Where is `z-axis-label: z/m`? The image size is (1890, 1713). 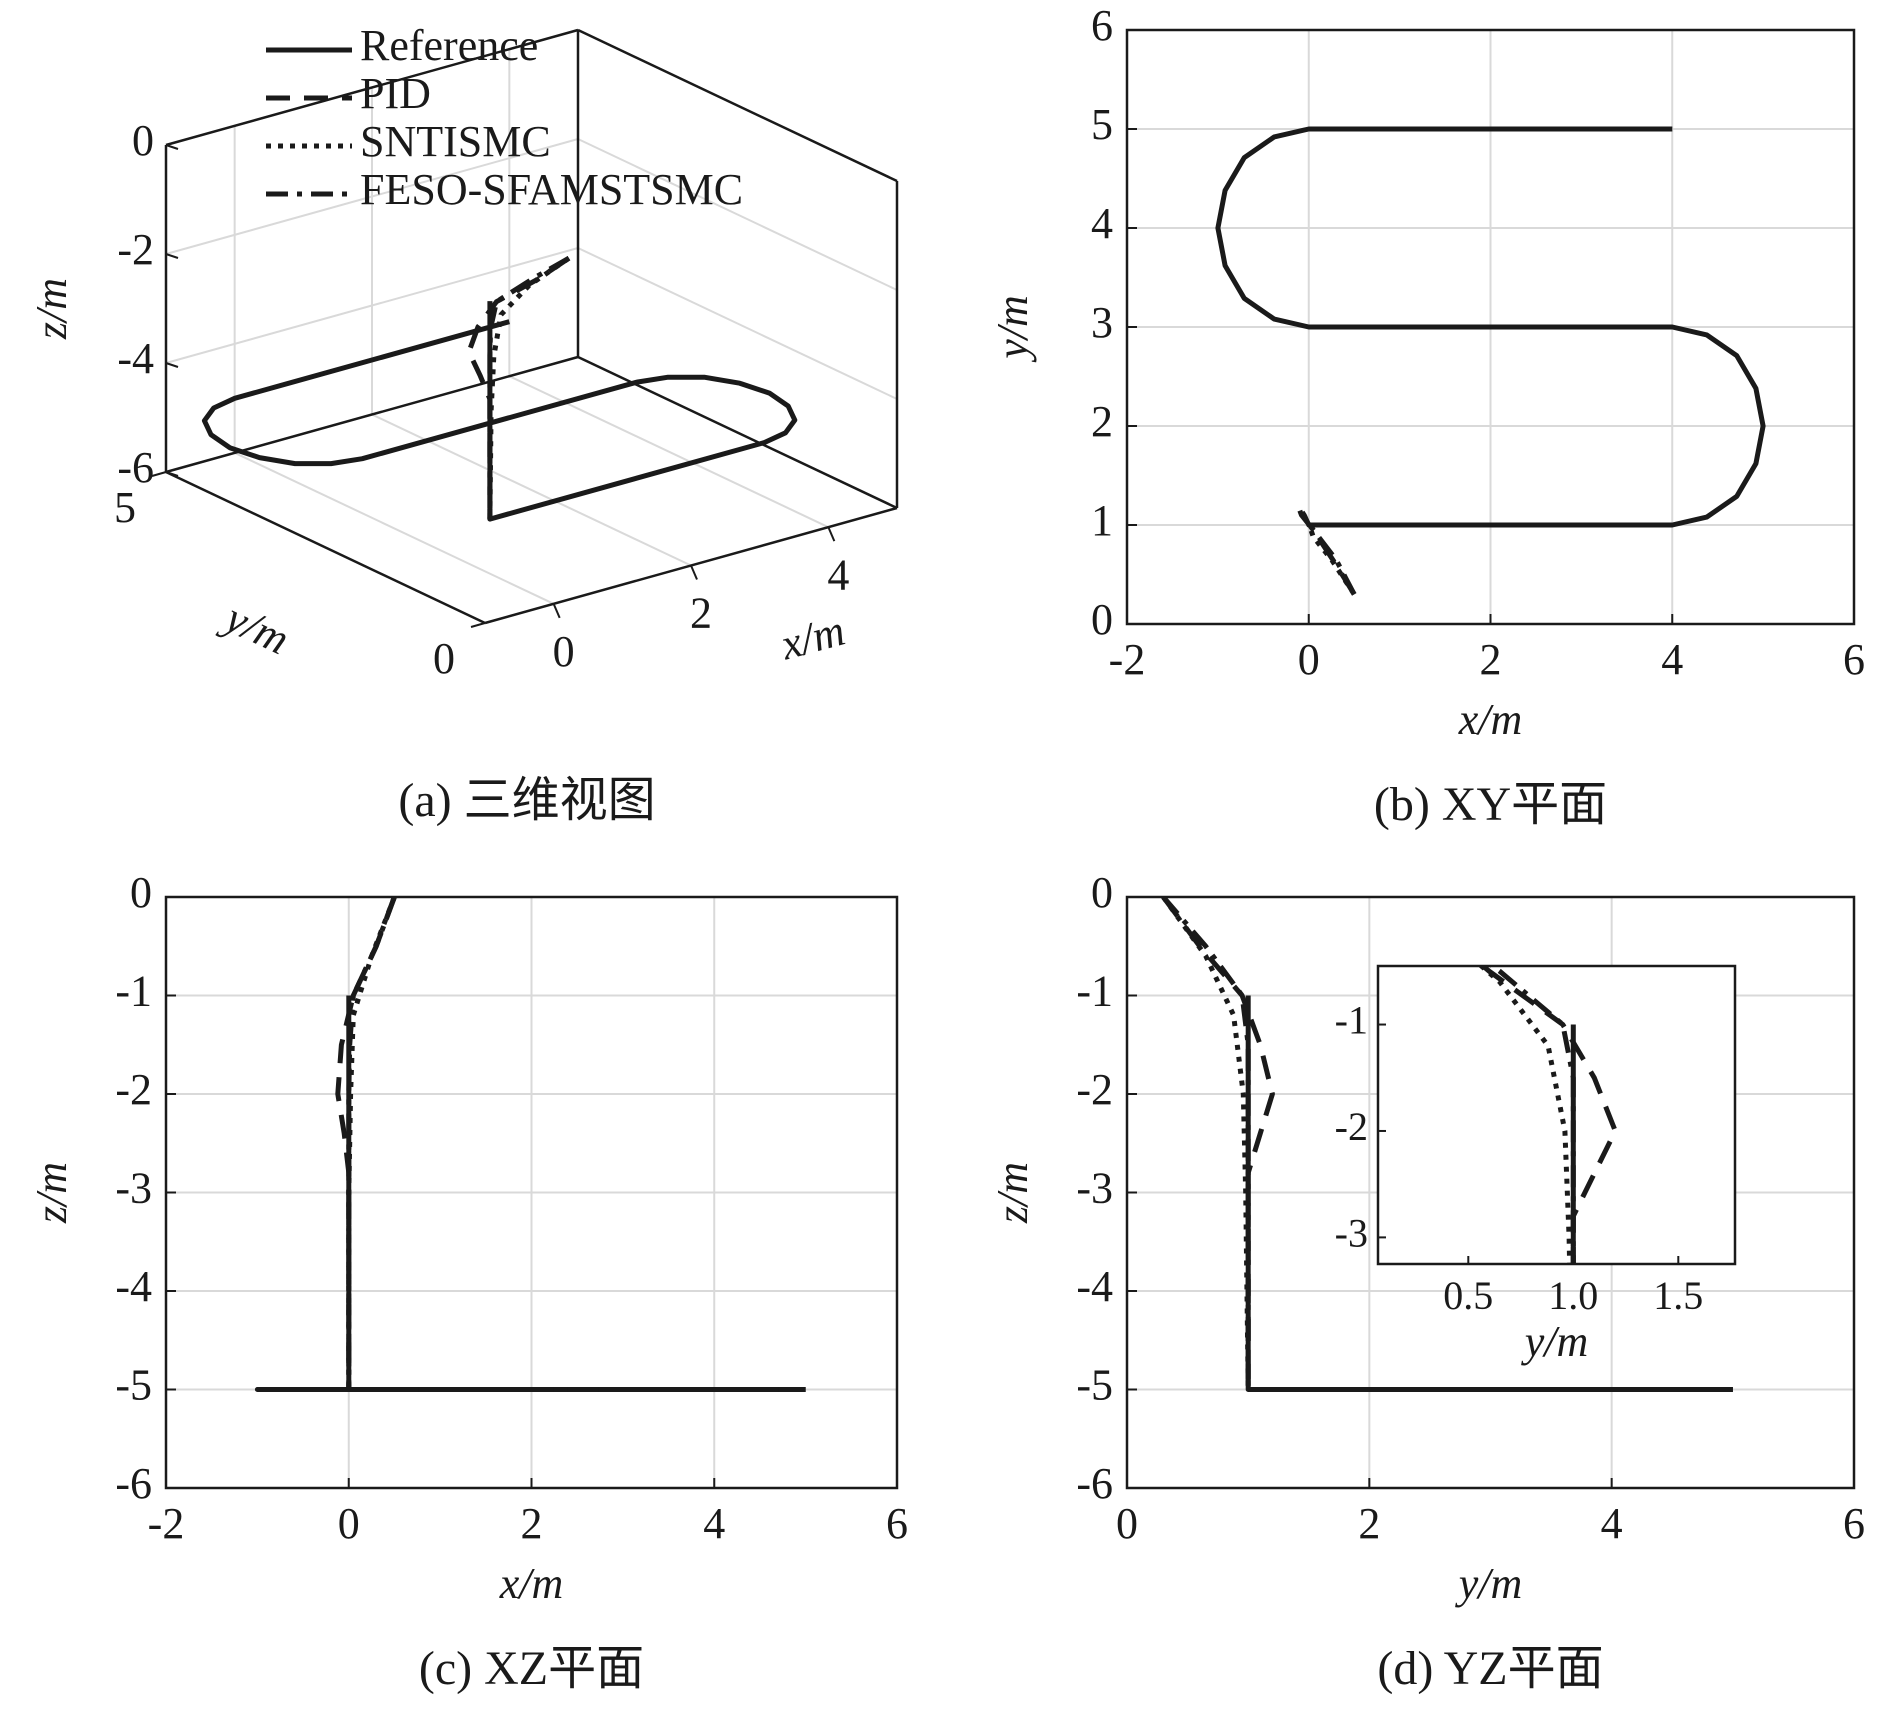
z-axis-label: z/m is located at coordinates (51, 309).